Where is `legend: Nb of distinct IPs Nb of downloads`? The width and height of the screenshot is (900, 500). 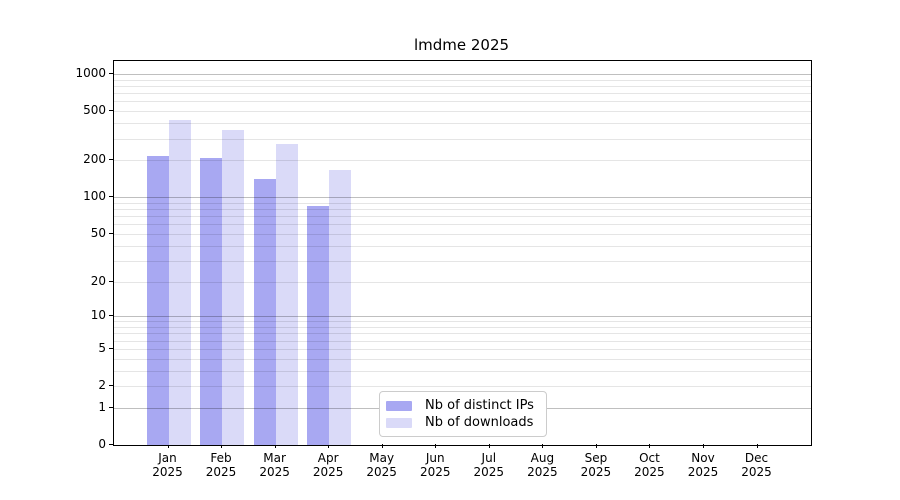
legend: Nb of distinct IPs Nb of downloads is located at coordinates (463, 414).